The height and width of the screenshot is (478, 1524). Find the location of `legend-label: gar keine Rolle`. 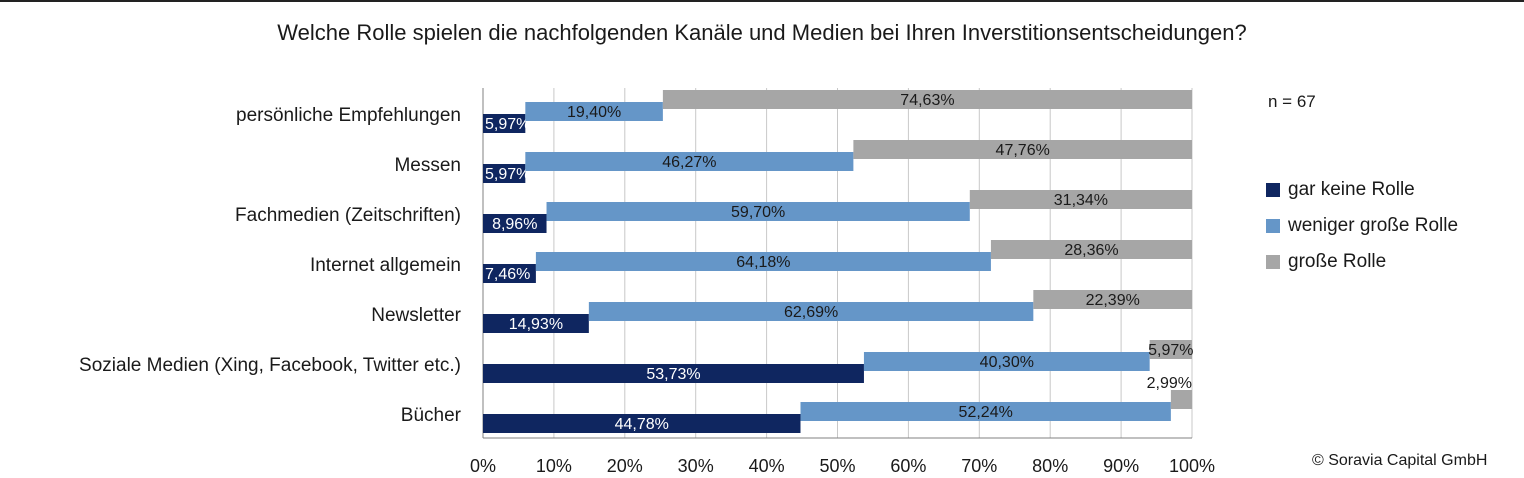

legend-label: gar keine Rolle is located at coordinates (1351, 189).